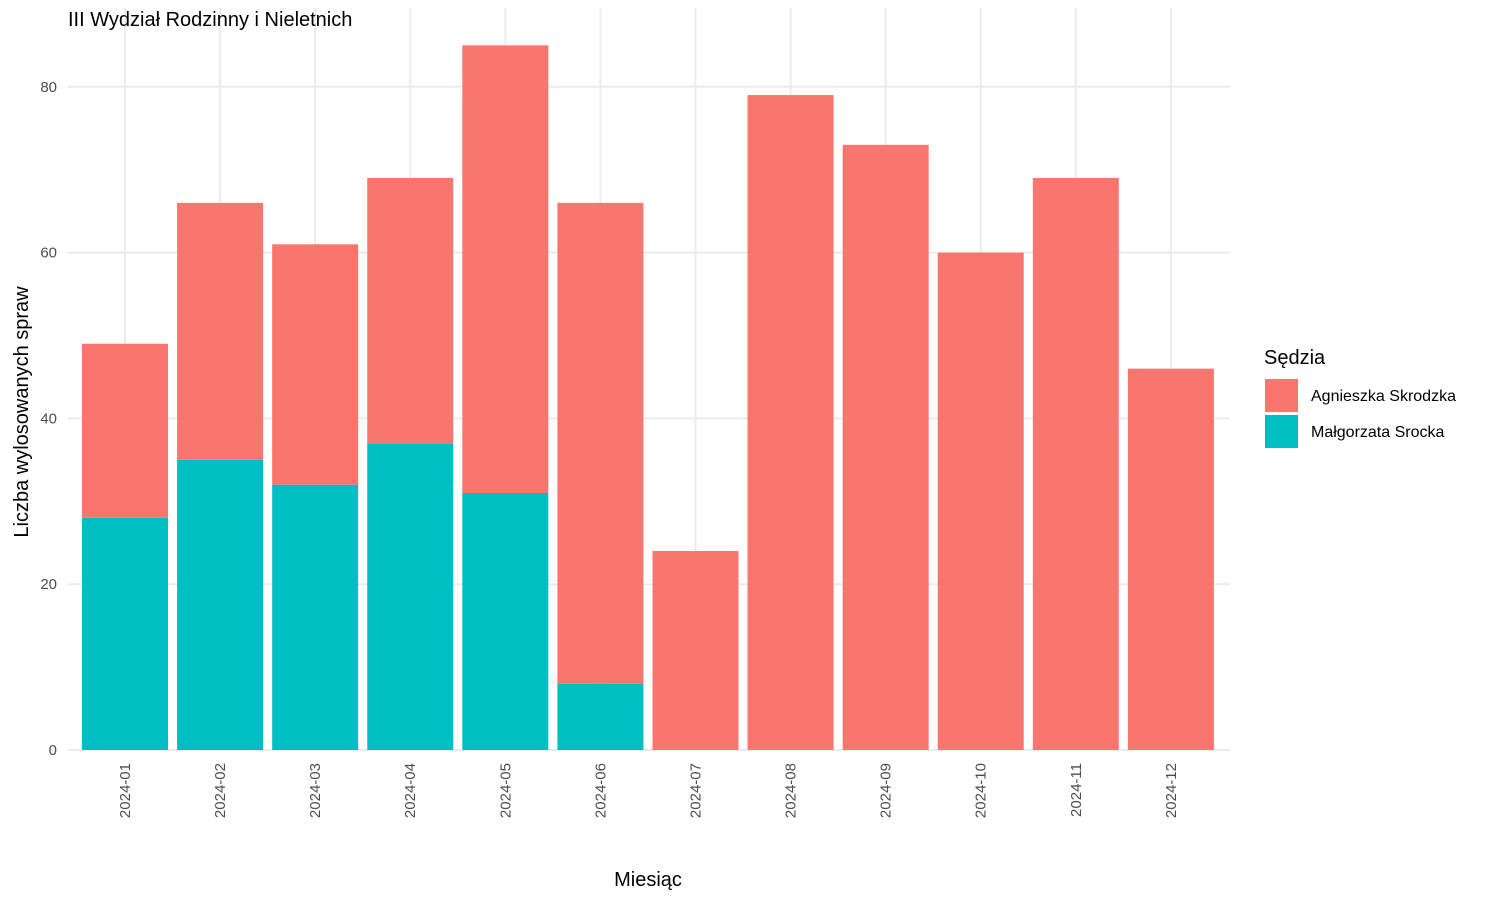 The height and width of the screenshot is (900, 1500). What do you see at coordinates (53, 750) in the screenshot?
I see `y-tick-label: 0` at bounding box center [53, 750].